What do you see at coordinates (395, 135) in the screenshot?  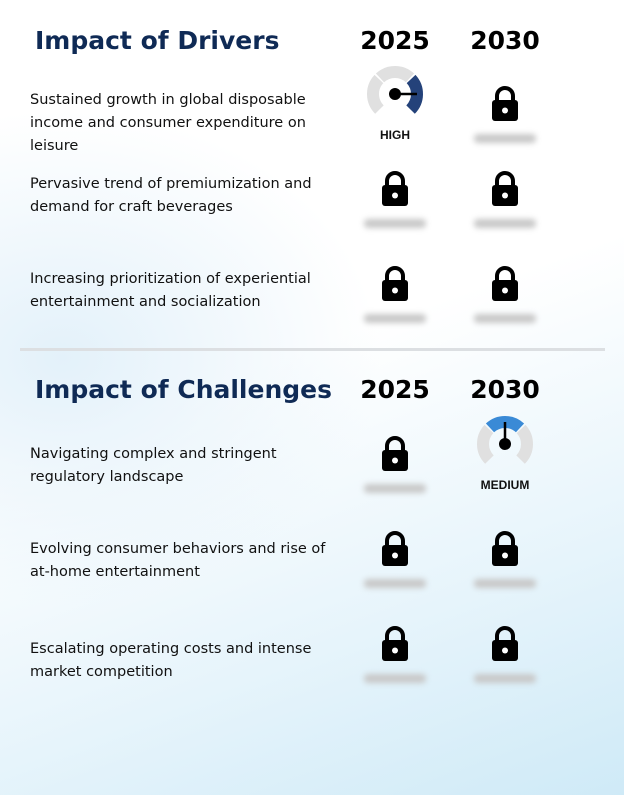 I see `impact-level: HIGH` at bounding box center [395, 135].